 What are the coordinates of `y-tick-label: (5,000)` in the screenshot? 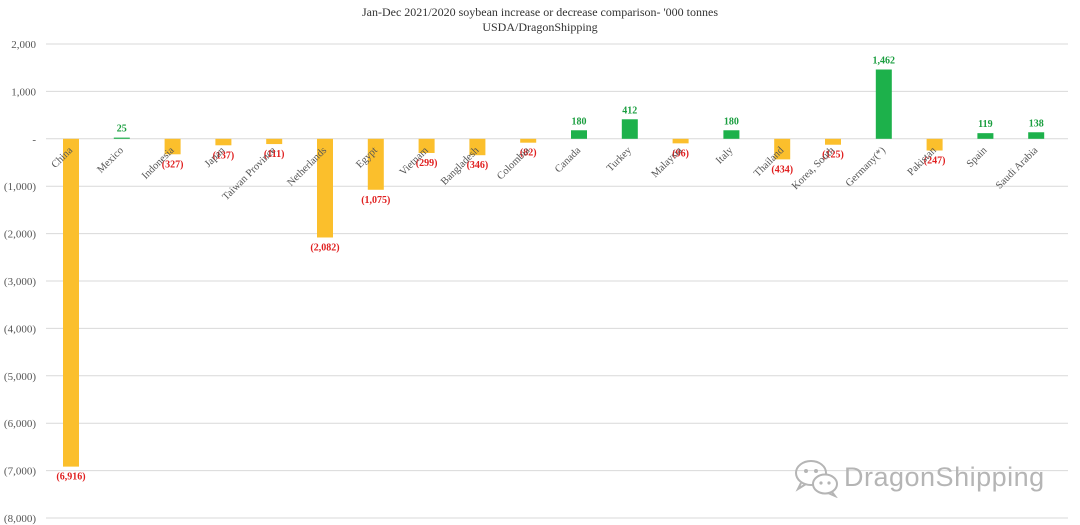 It's located at (20, 377).